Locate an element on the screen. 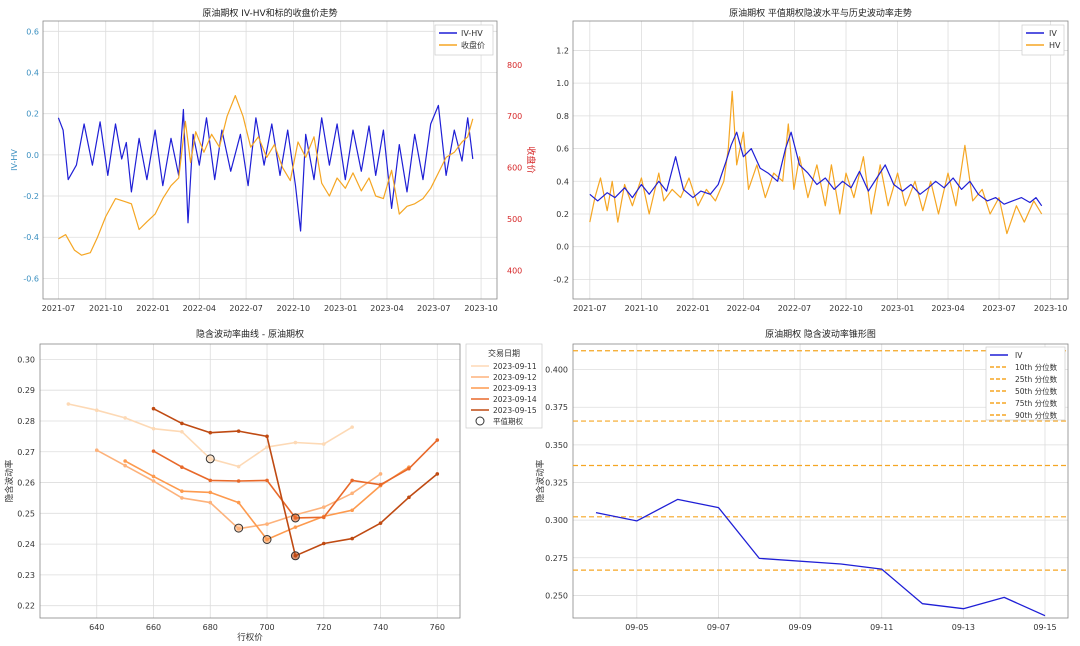  chart-title: 原油期权 平值期权隐波水平与历史波动率走势 is located at coordinates (820, 13).